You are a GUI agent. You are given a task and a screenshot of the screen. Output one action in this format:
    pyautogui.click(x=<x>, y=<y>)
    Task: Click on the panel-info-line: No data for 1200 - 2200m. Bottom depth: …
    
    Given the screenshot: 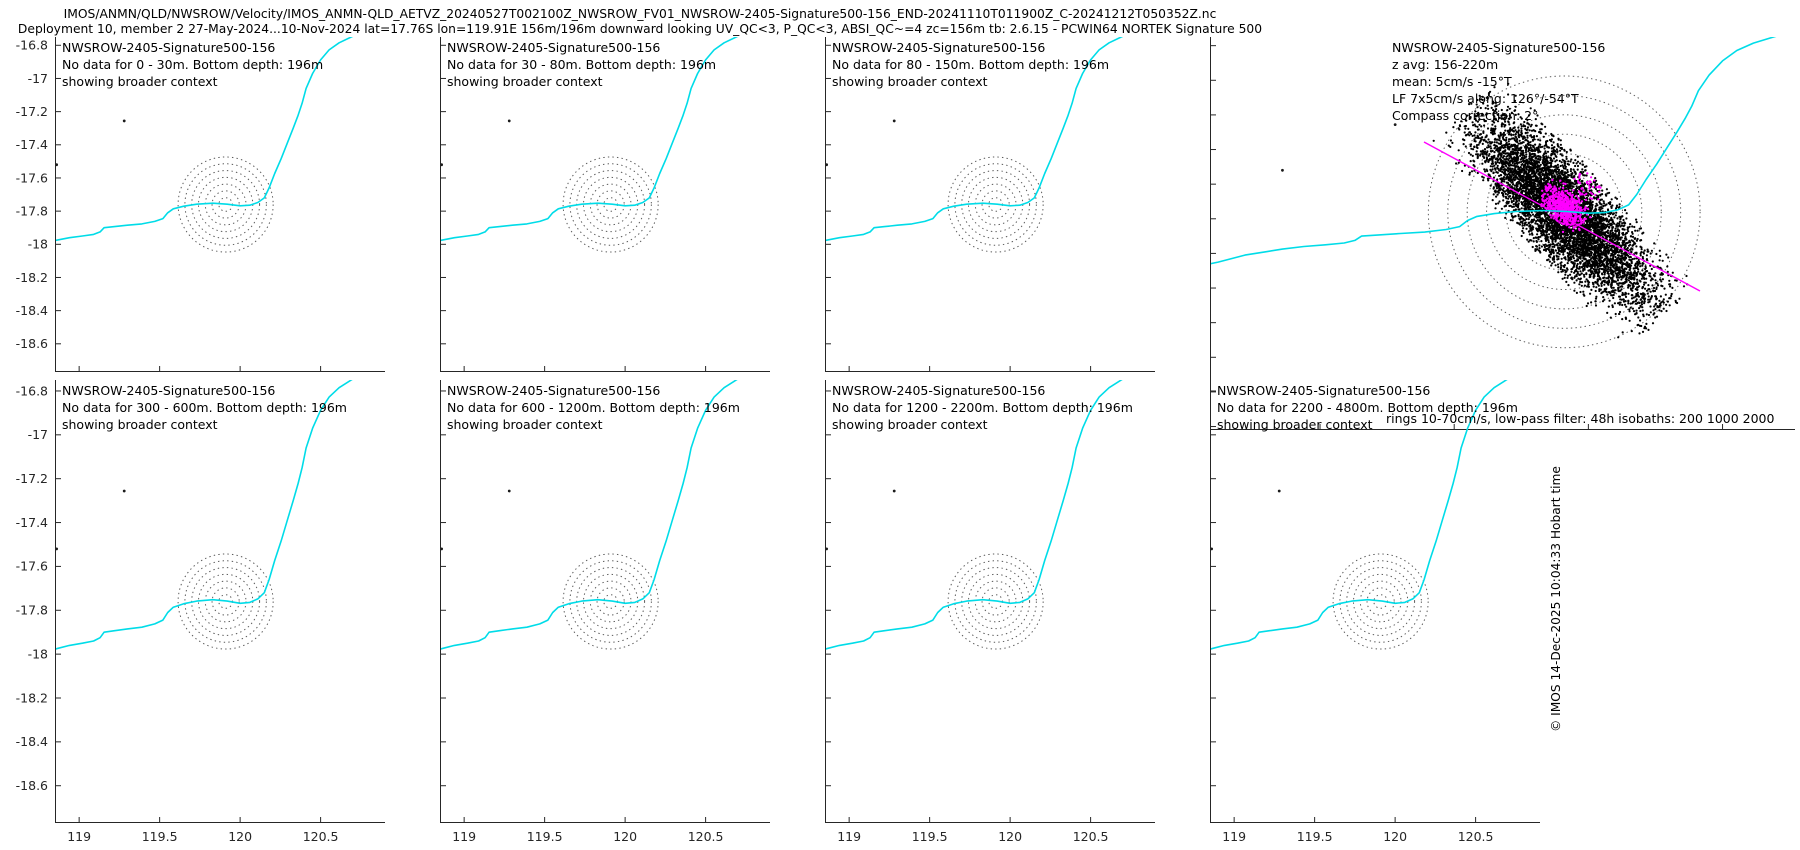 What is the action you would take?
    pyautogui.click(x=982, y=407)
    